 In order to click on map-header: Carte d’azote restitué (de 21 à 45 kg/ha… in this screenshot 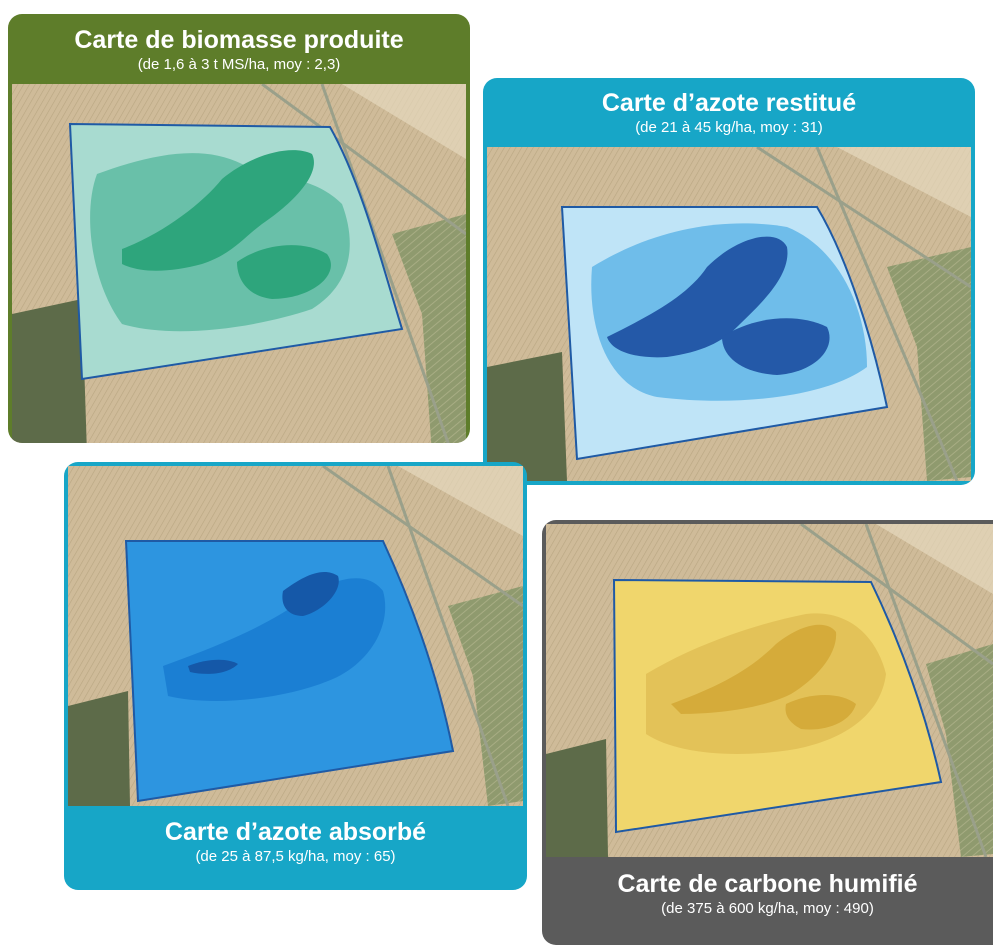, I will do `click(729, 113)`.